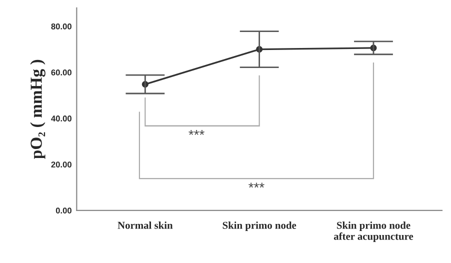  I want to click on y-tick-label: 40.00, so click(61, 119).